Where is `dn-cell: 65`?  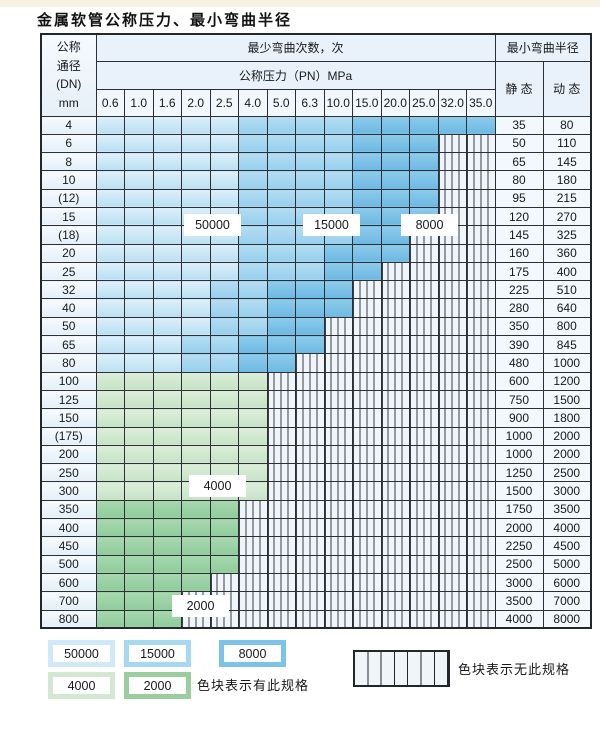
dn-cell: 65 is located at coordinates (68, 345).